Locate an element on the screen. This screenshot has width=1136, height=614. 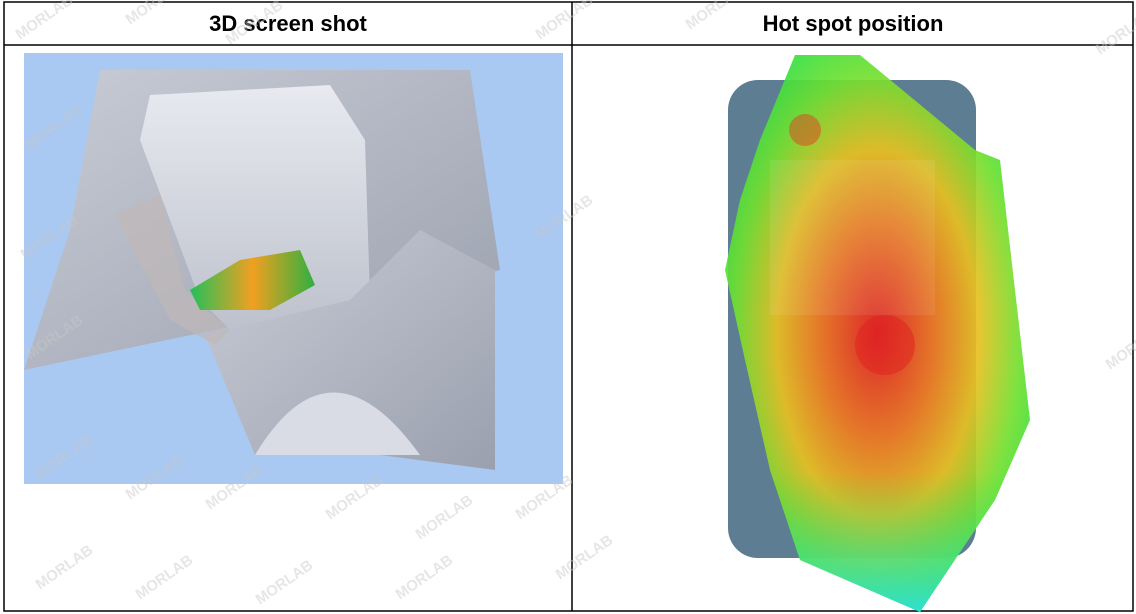
header-cell: 3D screen shot is located at coordinates (288, 23).